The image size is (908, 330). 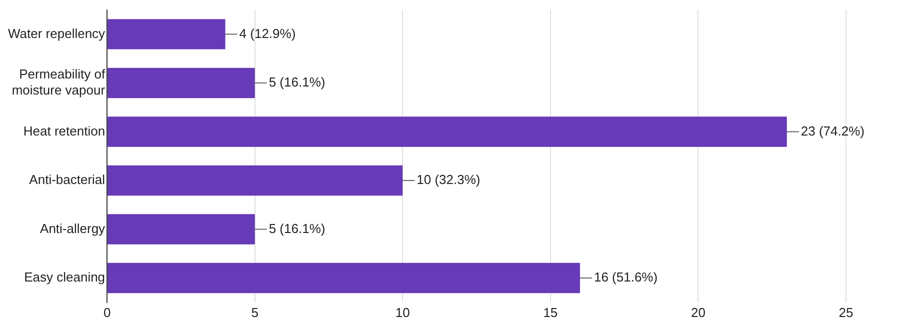 What do you see at coordinates (832, 130) in the screenshot?
I see `data-label: 23 (74.2%)` at bounding box center [832, 130].